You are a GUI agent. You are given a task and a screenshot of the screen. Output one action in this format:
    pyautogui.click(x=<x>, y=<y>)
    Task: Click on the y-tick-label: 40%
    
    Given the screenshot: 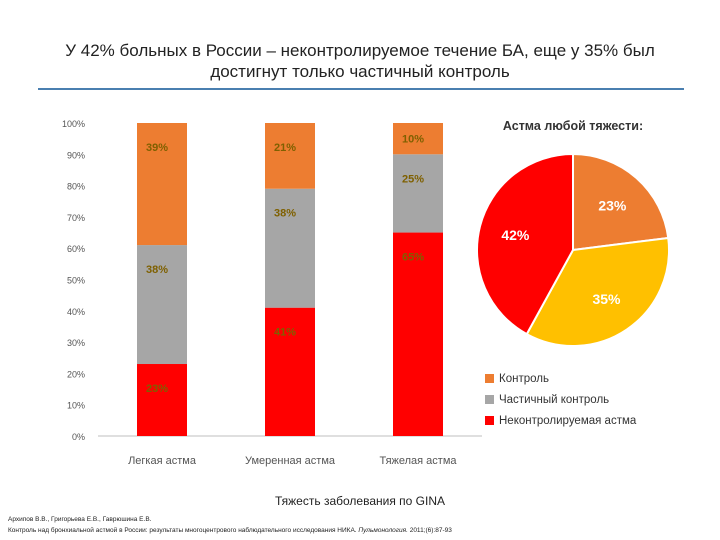 What is the action you would take?
    pyautogui.click(x=76, y=312)
    